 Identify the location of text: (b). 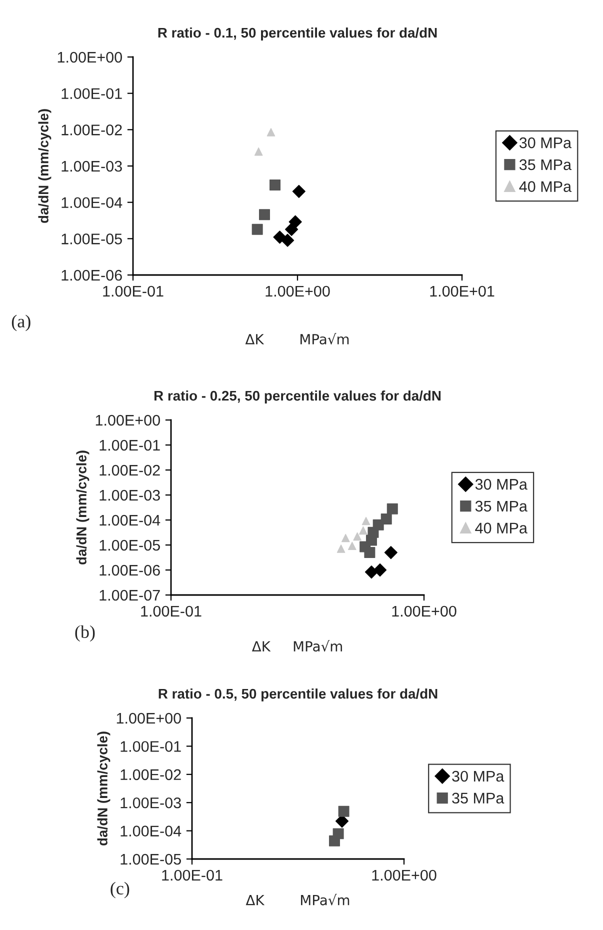
(85, 633).